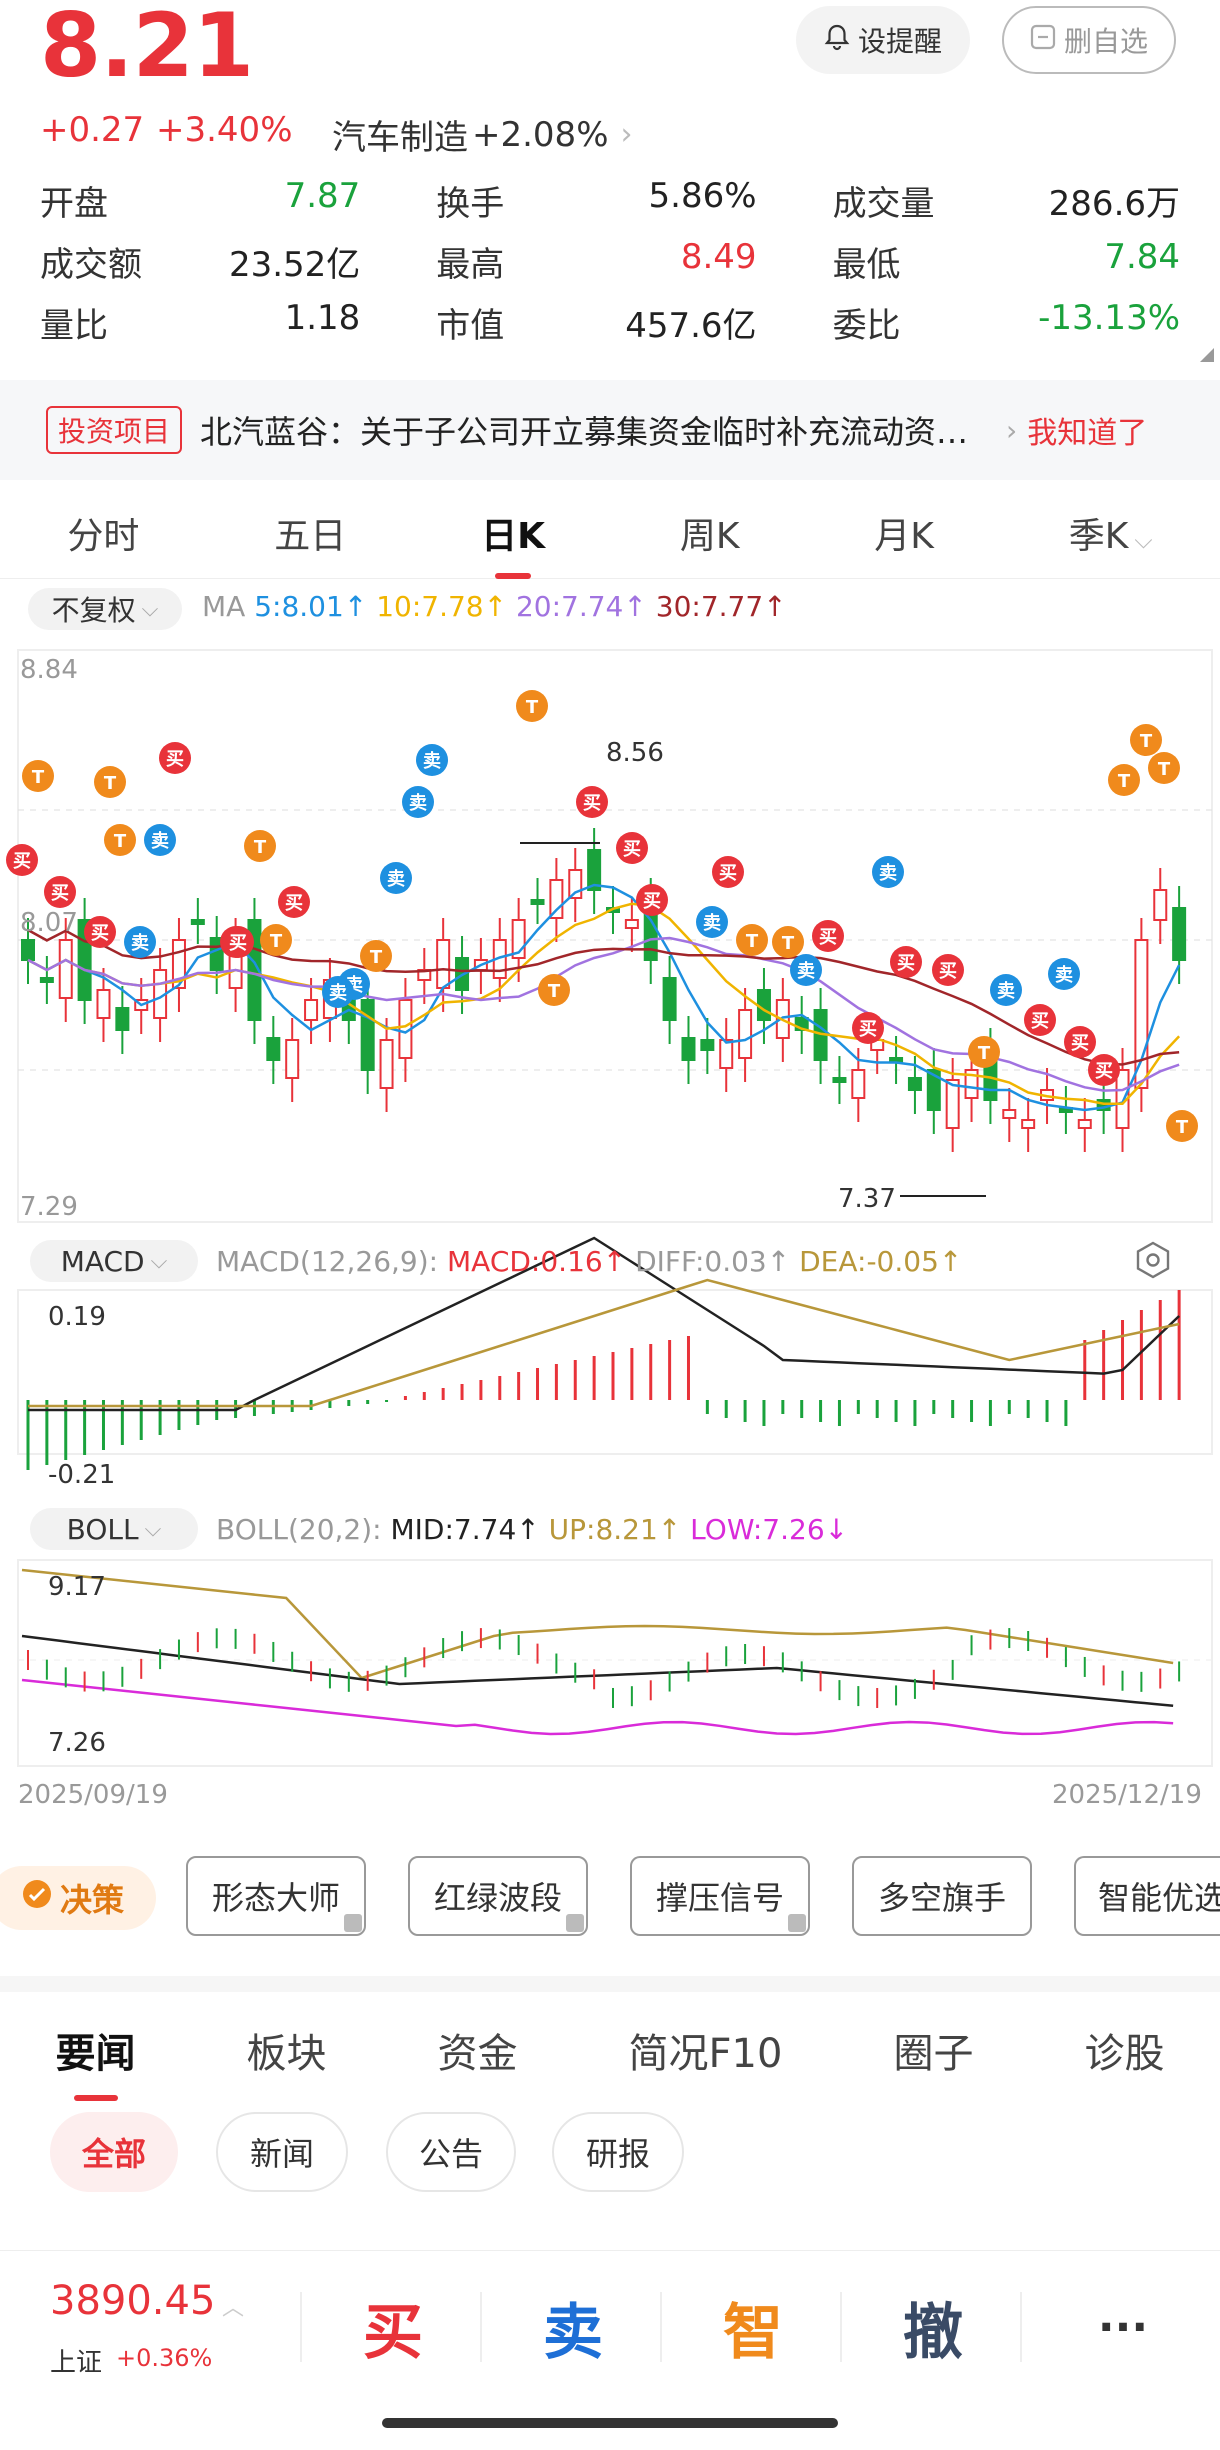 Image resolution: width=1220 pixels, height=2450 pixels. Describe the element at coordinates (286, 2054) in the screenshot. I see `news-tab: 板块` at that location.